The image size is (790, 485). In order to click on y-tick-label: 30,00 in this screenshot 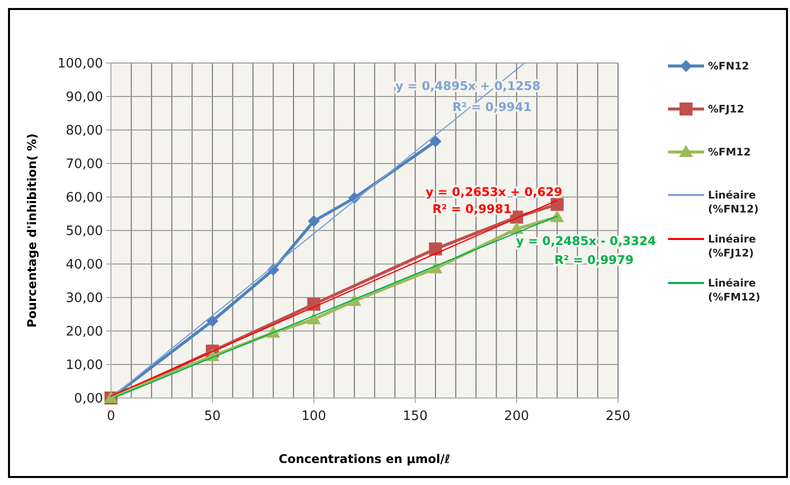, I will do `click(84, 298)`.